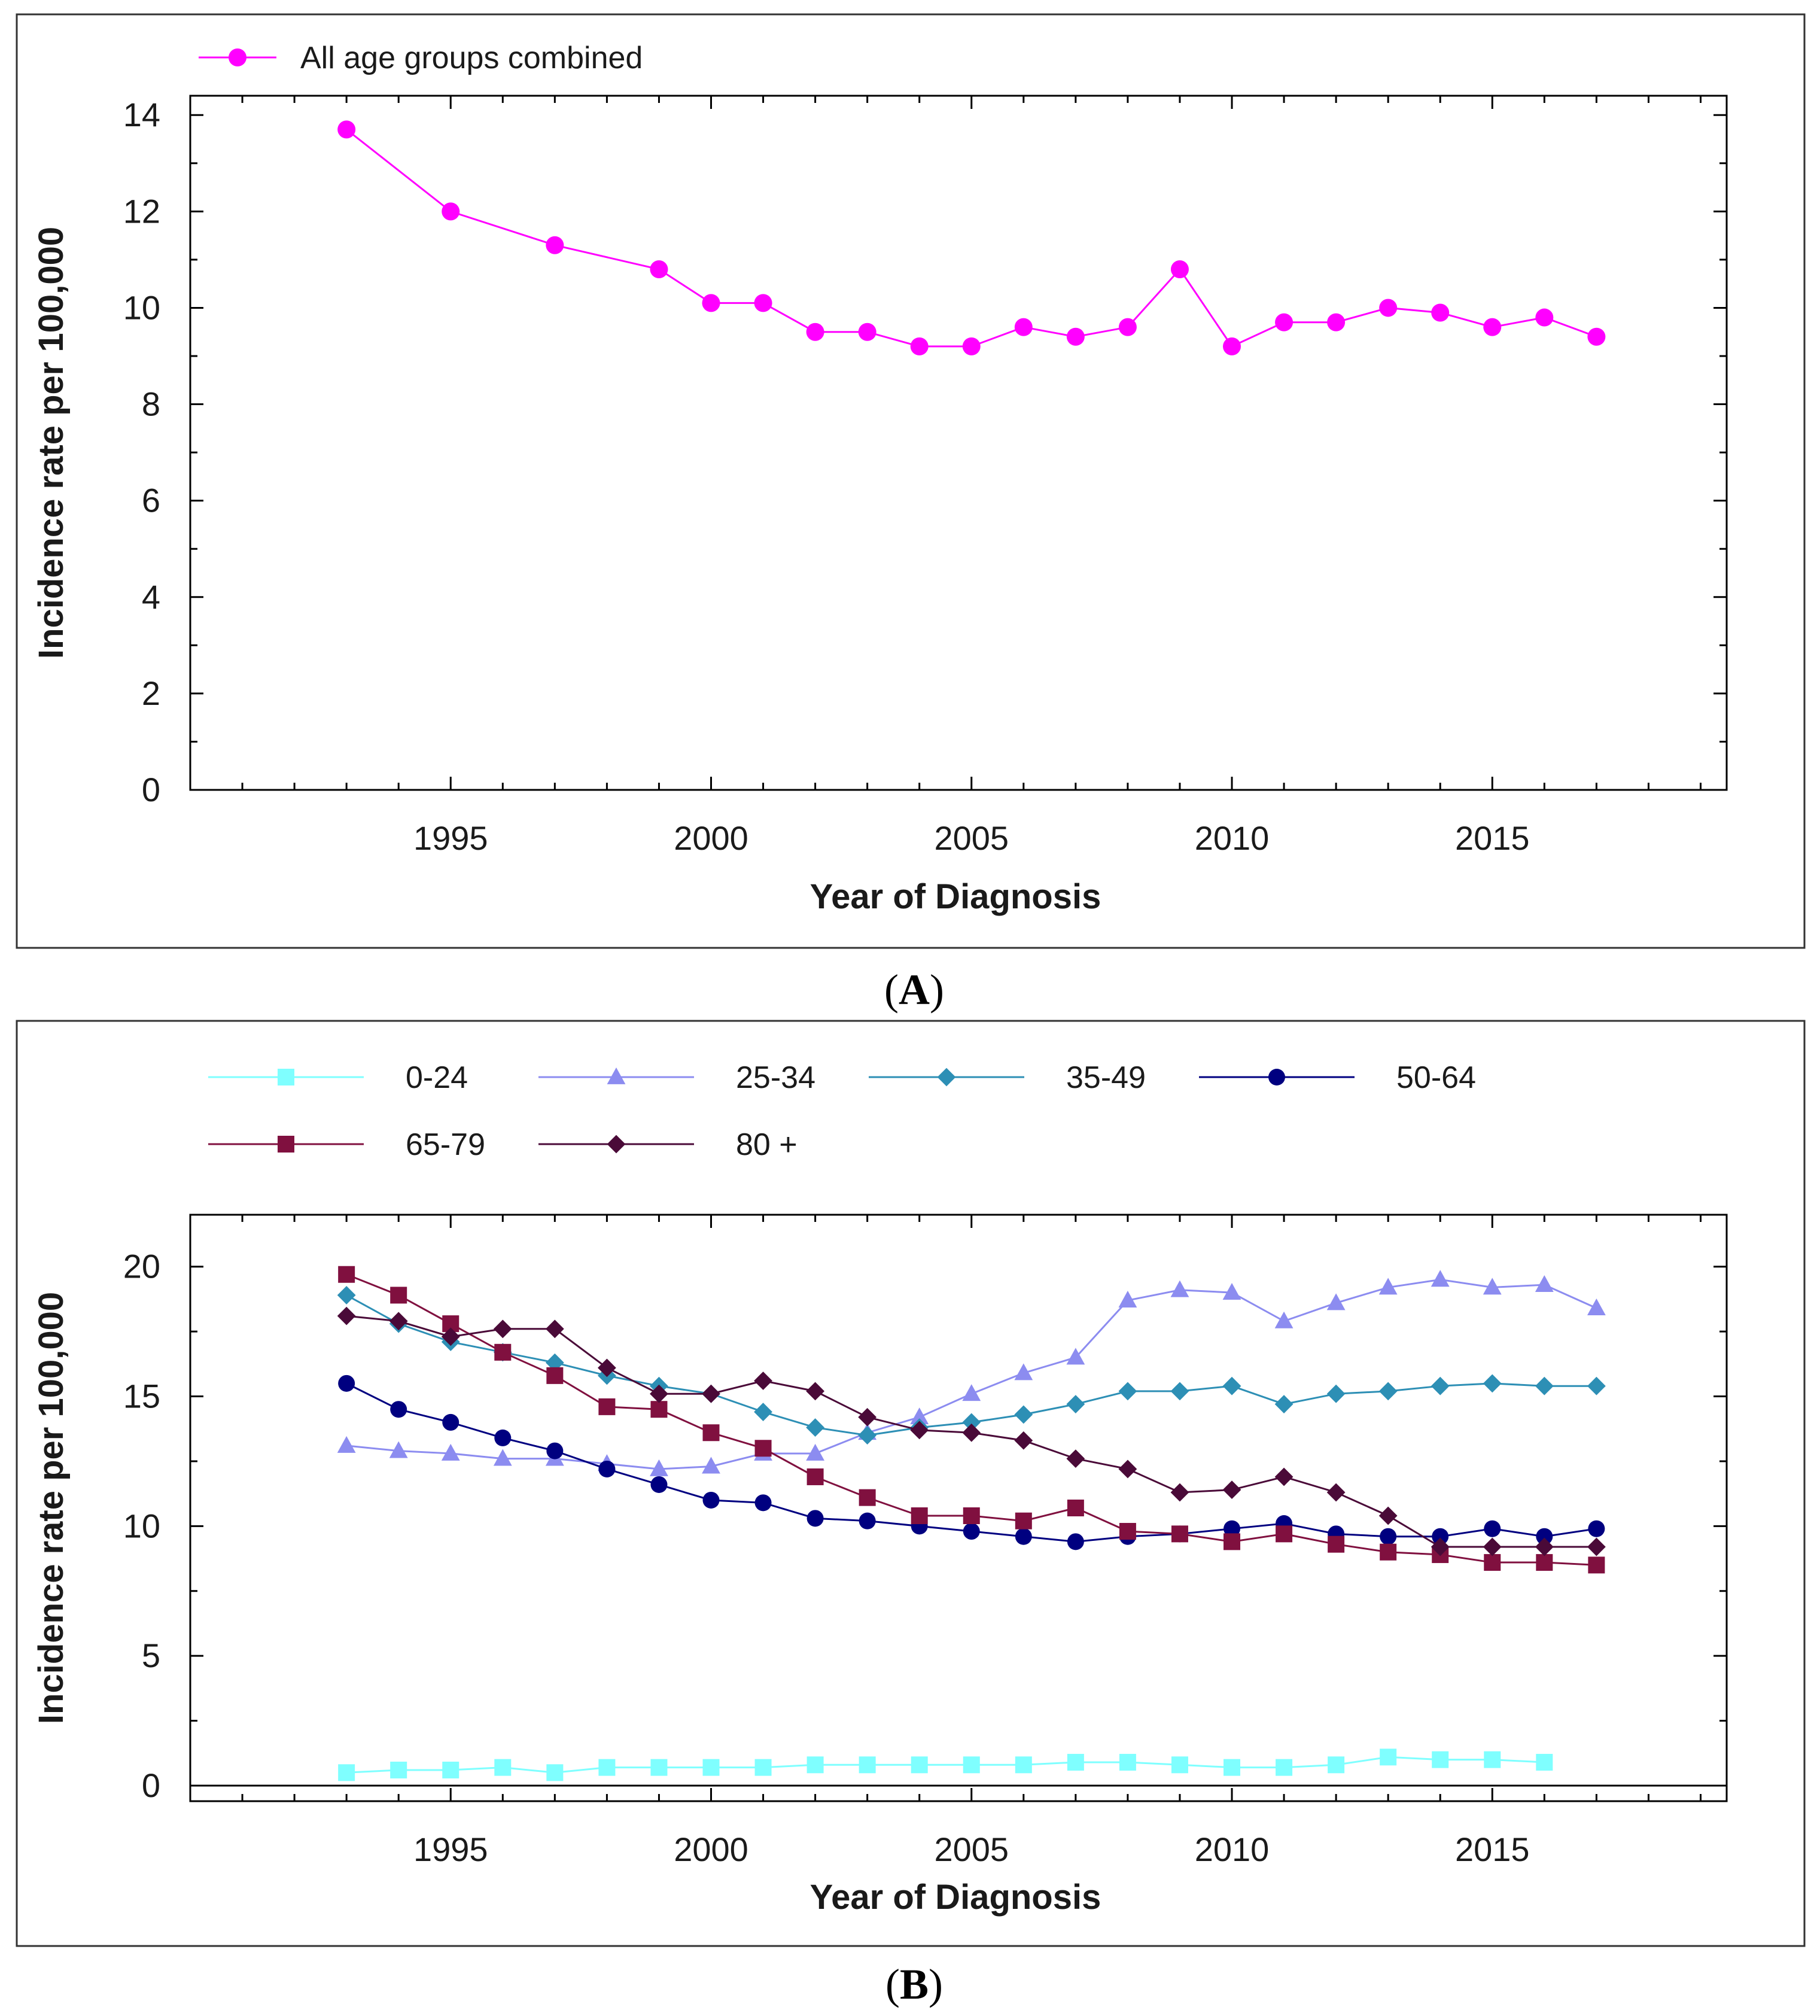  I want to click on legend-label: 35-49, so click(1106, 1077).